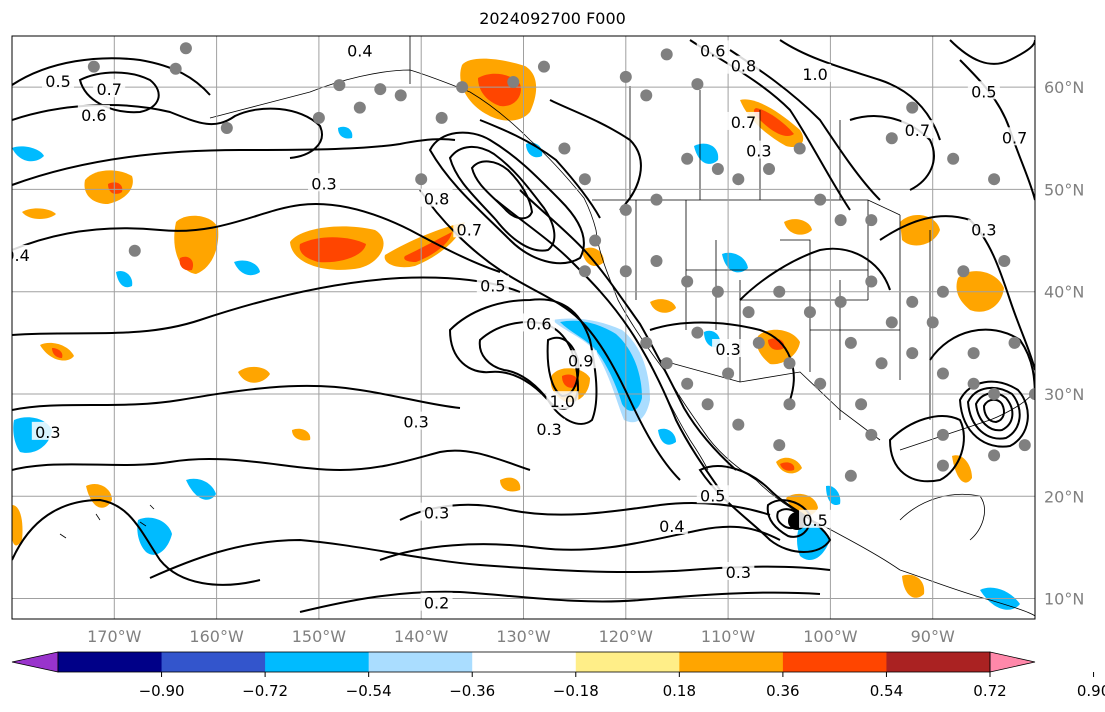 The width and height of the screenshot is (1105, 712). Describe the element at coordinates (162, 691) in the screenshot. I see `colorbar-tick-label: −0.90` at that location.